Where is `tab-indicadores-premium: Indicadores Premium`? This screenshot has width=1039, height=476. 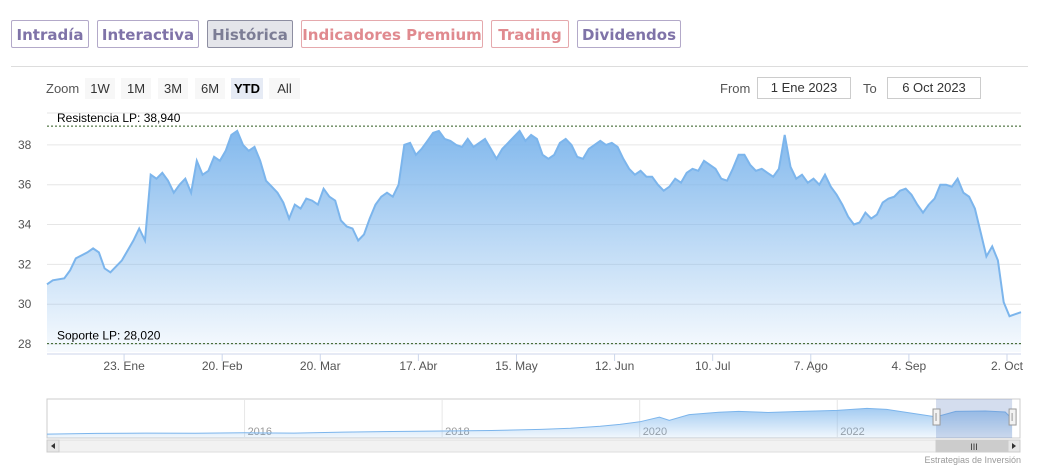 tab-indicadores-premium: Indicadores Premium is located at coordinates (392, 34).